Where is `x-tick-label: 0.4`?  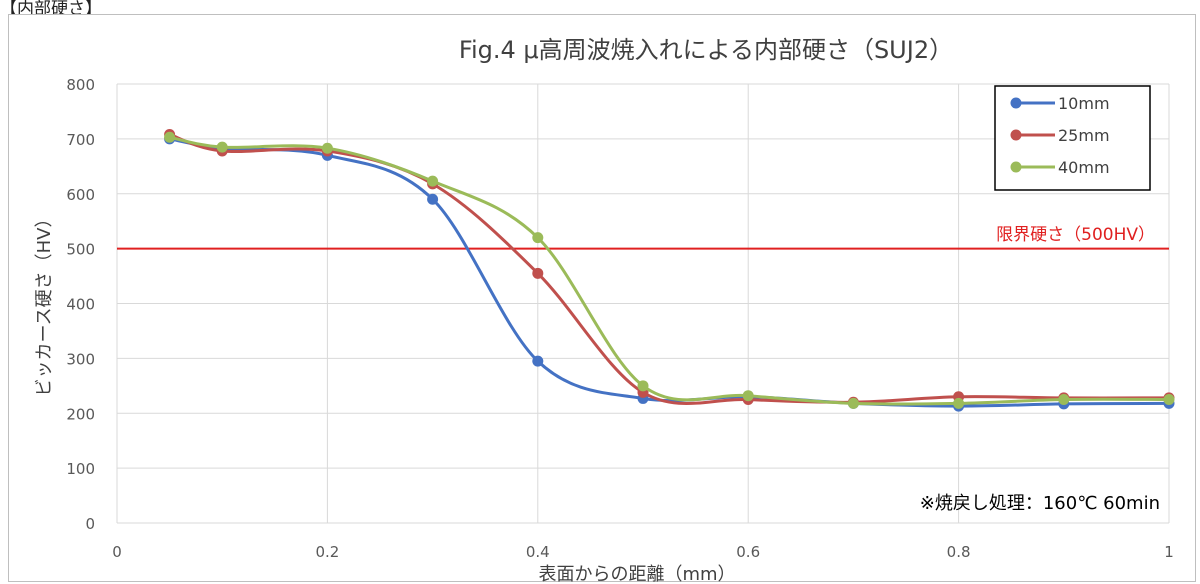 x-tick-label: 0.4 is located at coordinates (538, 552).